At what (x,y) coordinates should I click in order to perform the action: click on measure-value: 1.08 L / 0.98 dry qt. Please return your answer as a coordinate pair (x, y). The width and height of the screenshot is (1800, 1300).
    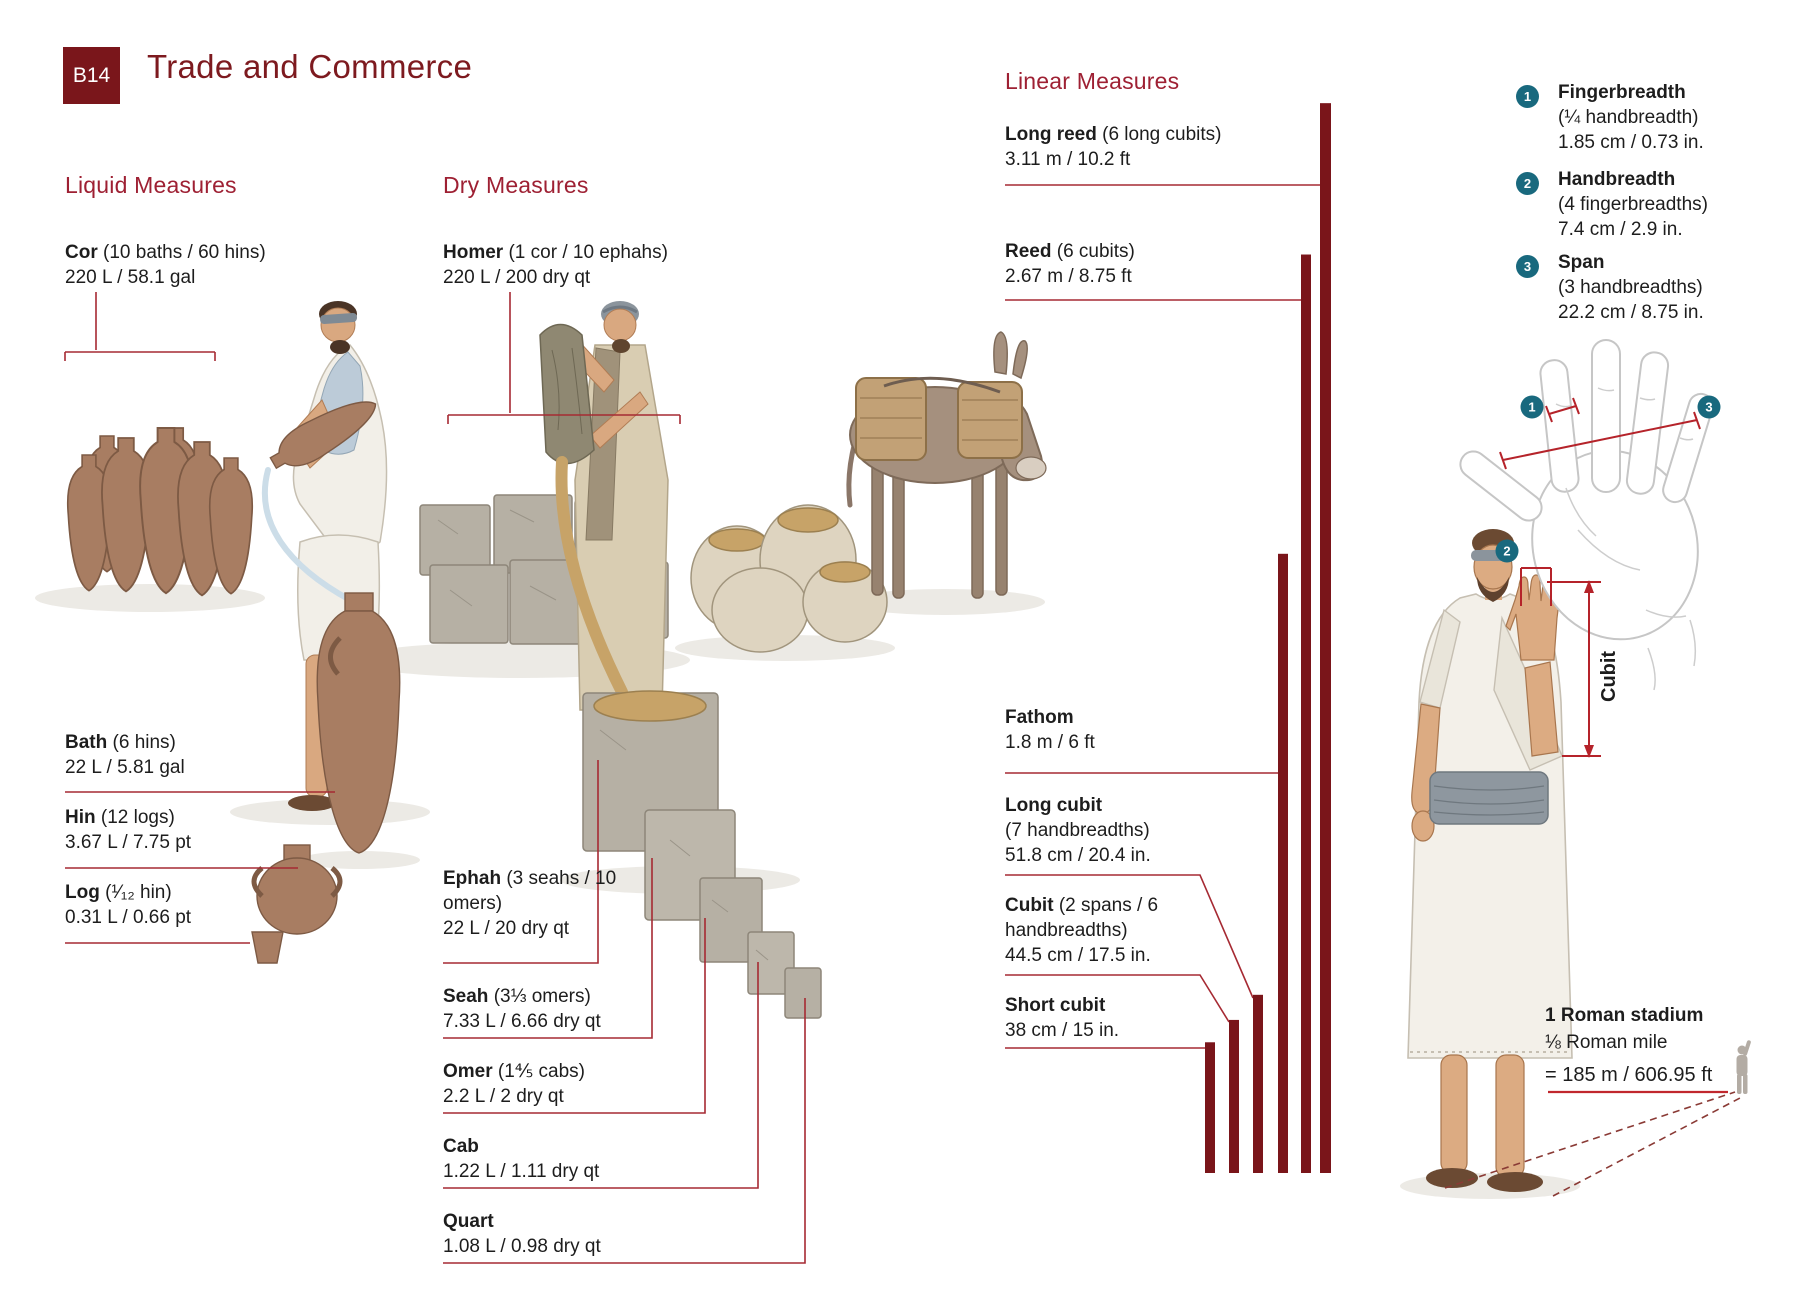
    Looking at the image, I should click on (522, 1246).